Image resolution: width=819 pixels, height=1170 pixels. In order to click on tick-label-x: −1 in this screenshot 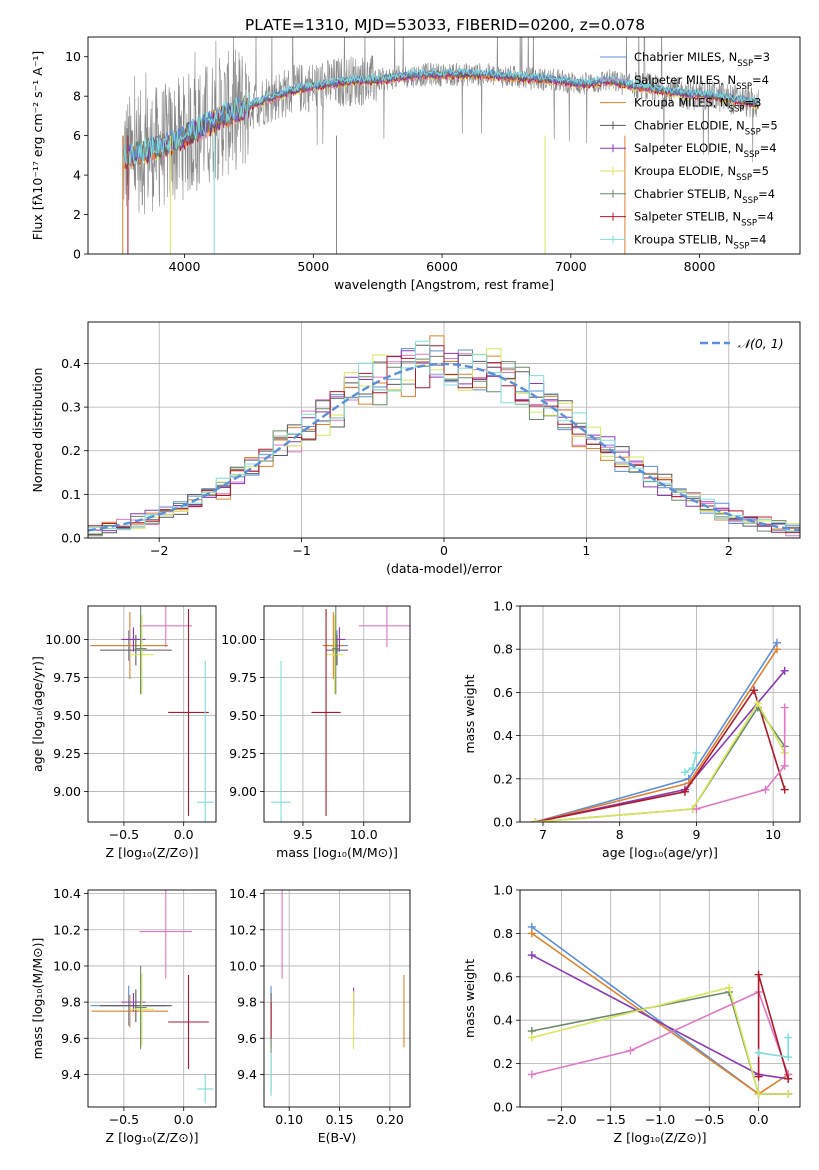, I will do `click(301, 550)`.